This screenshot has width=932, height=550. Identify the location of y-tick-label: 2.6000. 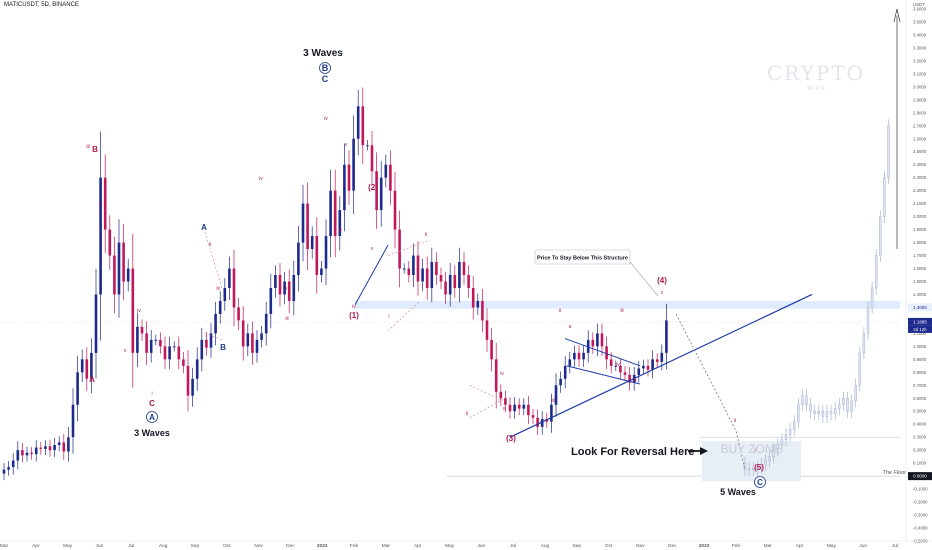
(920, 138).